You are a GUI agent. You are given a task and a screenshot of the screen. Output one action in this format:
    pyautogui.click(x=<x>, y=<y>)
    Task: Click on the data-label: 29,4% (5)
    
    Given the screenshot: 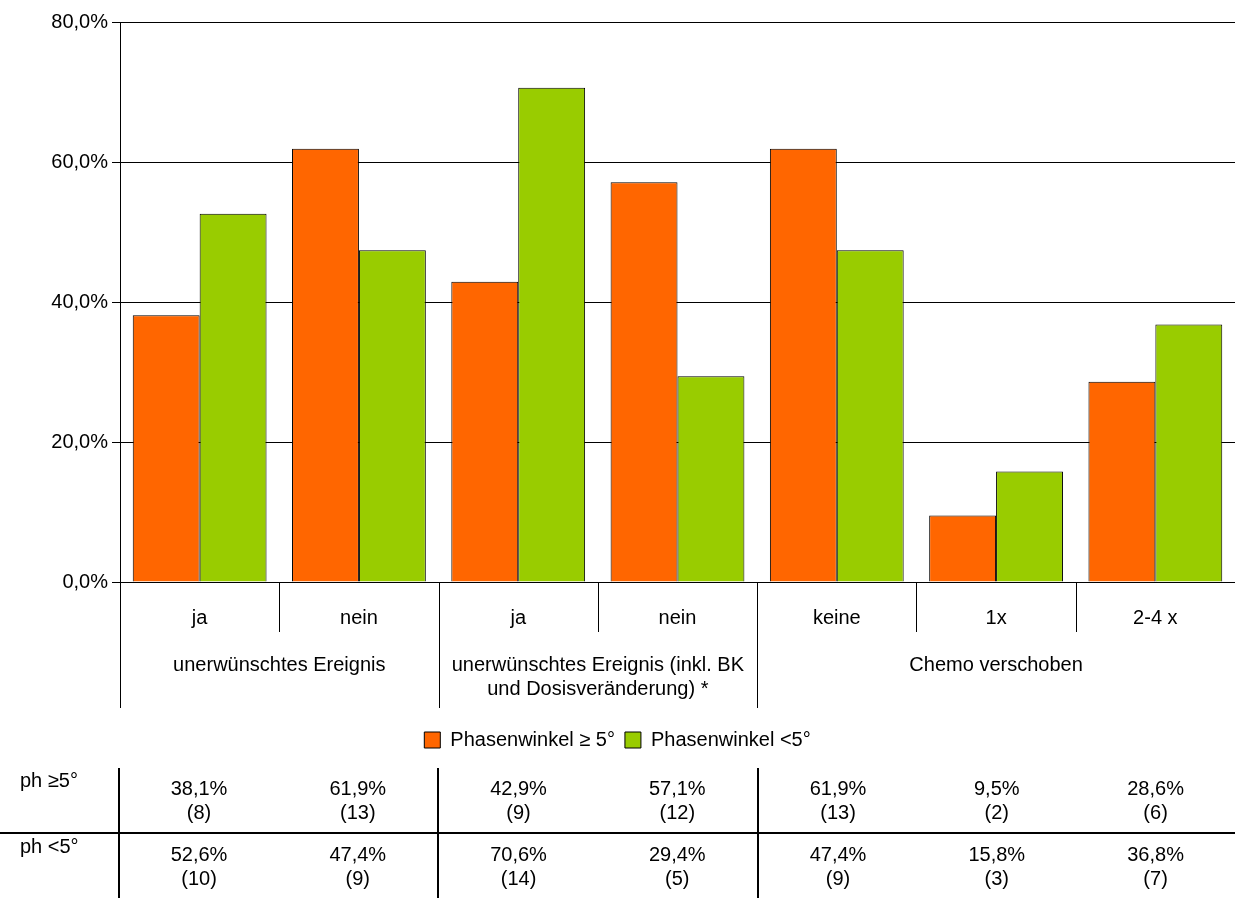 What is the action you would take?
    pyautogui.click(x=677, y=865)
    